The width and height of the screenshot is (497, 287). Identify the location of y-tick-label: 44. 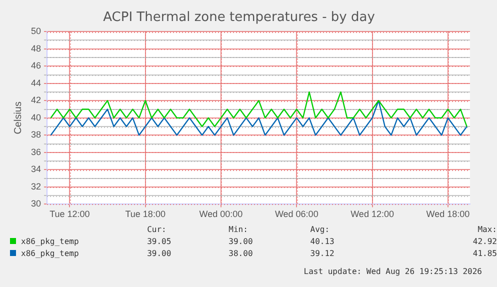
(36, 83).